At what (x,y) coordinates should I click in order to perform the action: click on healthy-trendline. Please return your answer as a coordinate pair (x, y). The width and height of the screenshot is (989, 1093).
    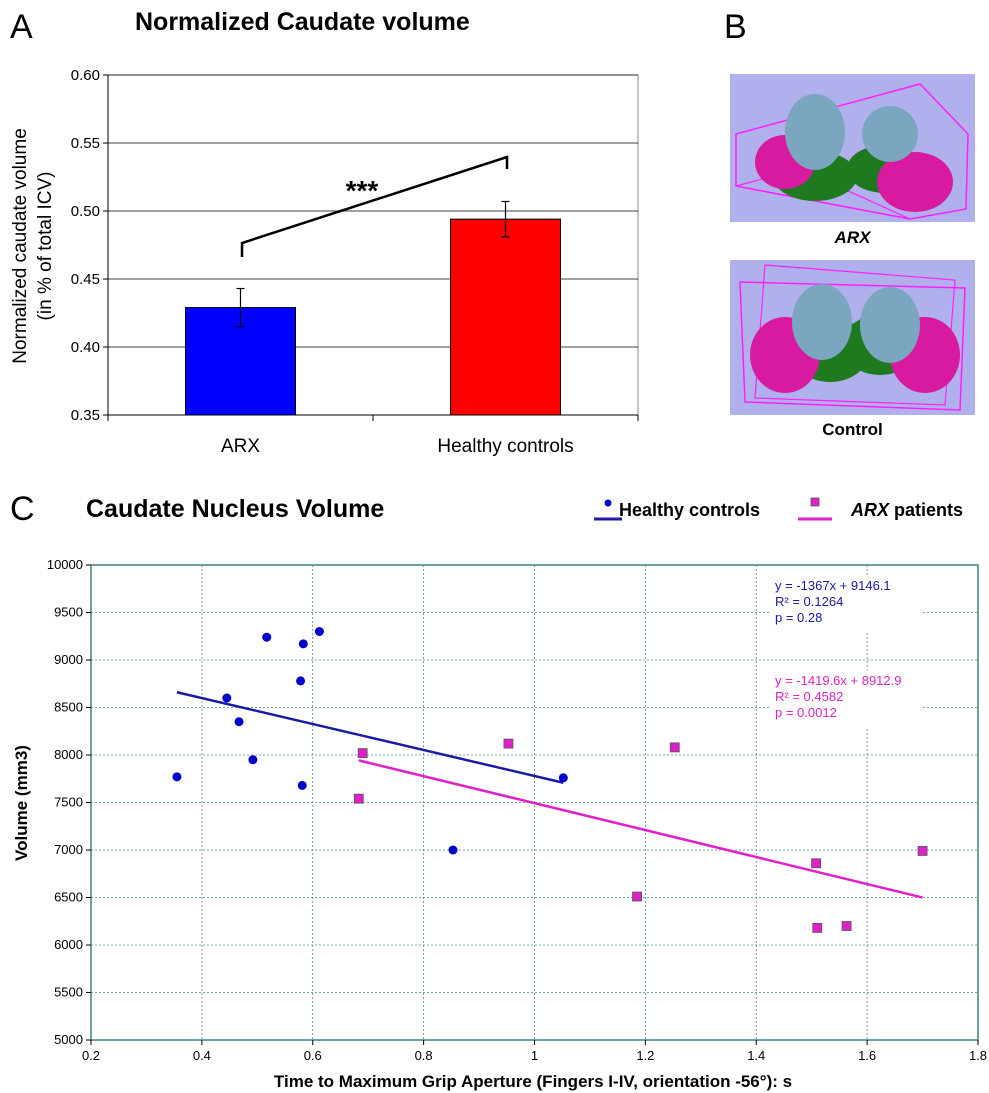
    Looking at the image, I should click on (370, 737).